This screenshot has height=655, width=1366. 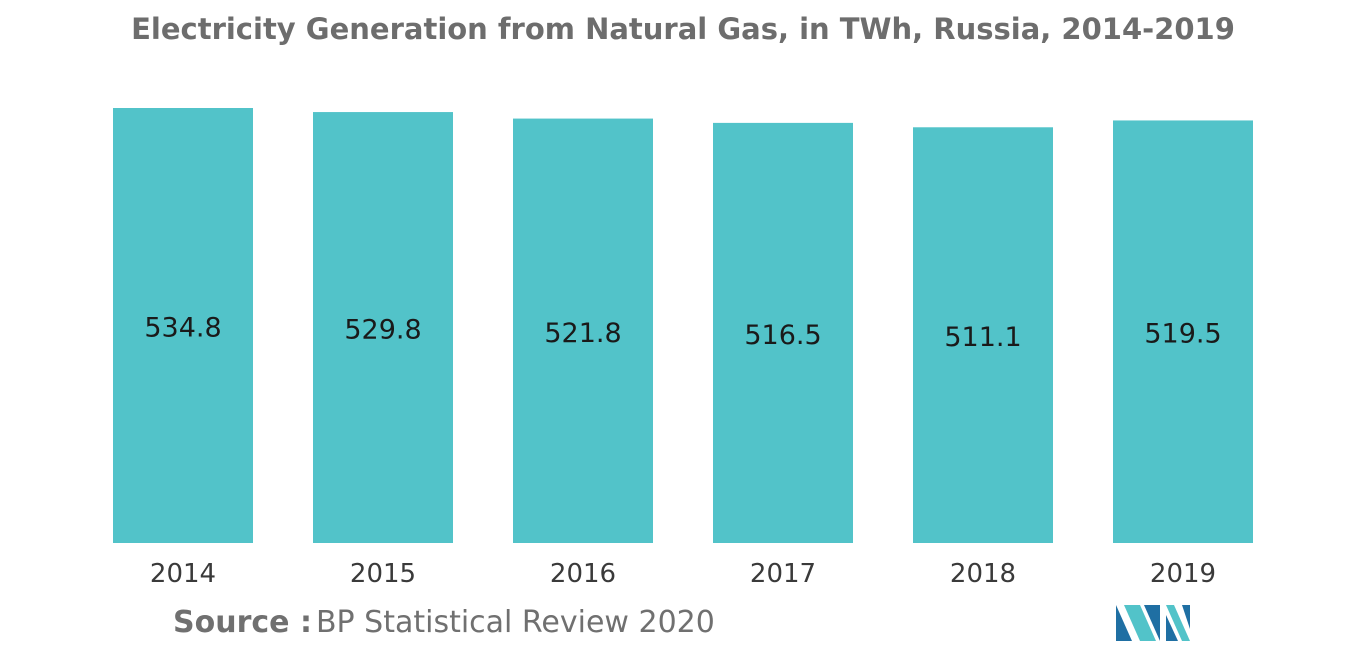 I want to click on source-note: Source : BP Statistical Review 2020, so click(x=444, y=622).